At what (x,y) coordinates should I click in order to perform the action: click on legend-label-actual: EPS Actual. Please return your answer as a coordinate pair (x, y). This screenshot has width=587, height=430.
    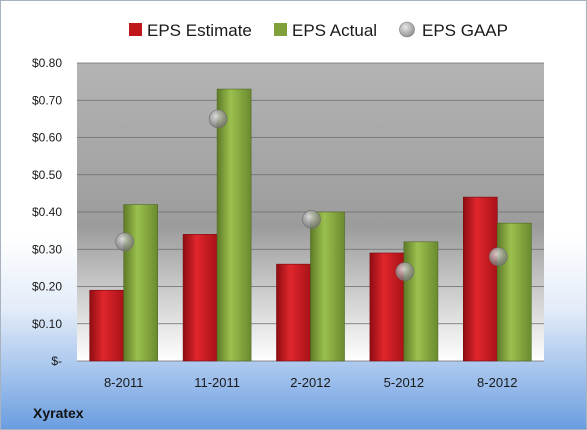
    Looking at the image, I should click on (334, 30).